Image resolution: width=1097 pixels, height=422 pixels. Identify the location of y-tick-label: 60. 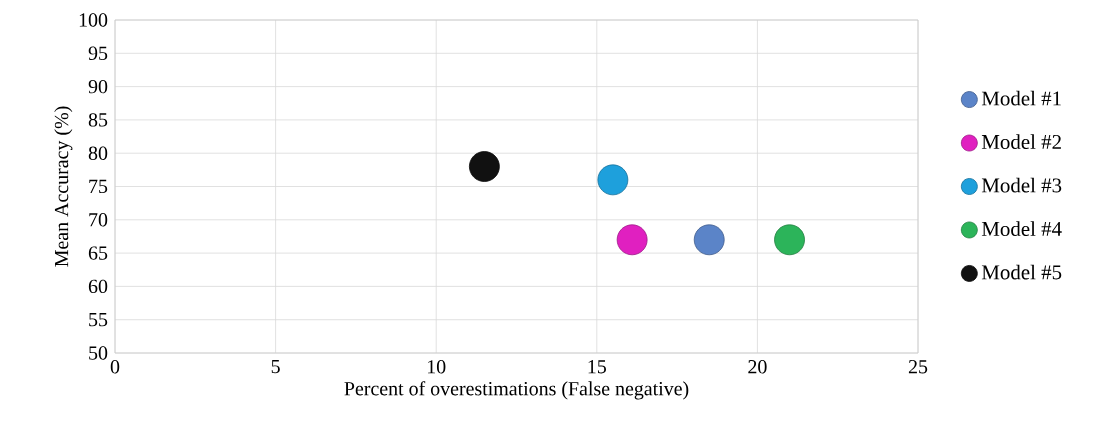
(98, 286).